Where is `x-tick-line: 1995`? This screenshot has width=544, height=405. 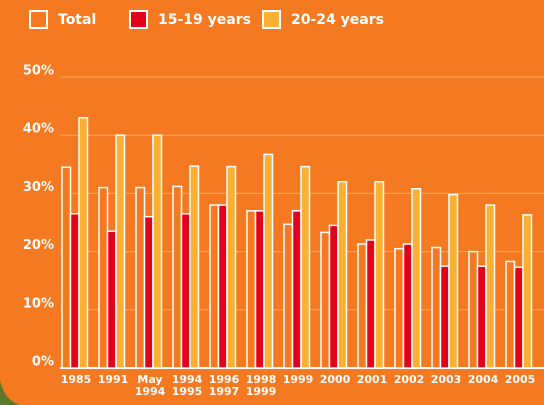 x-tick-line: 1995 is located at coordinates (187, 391).